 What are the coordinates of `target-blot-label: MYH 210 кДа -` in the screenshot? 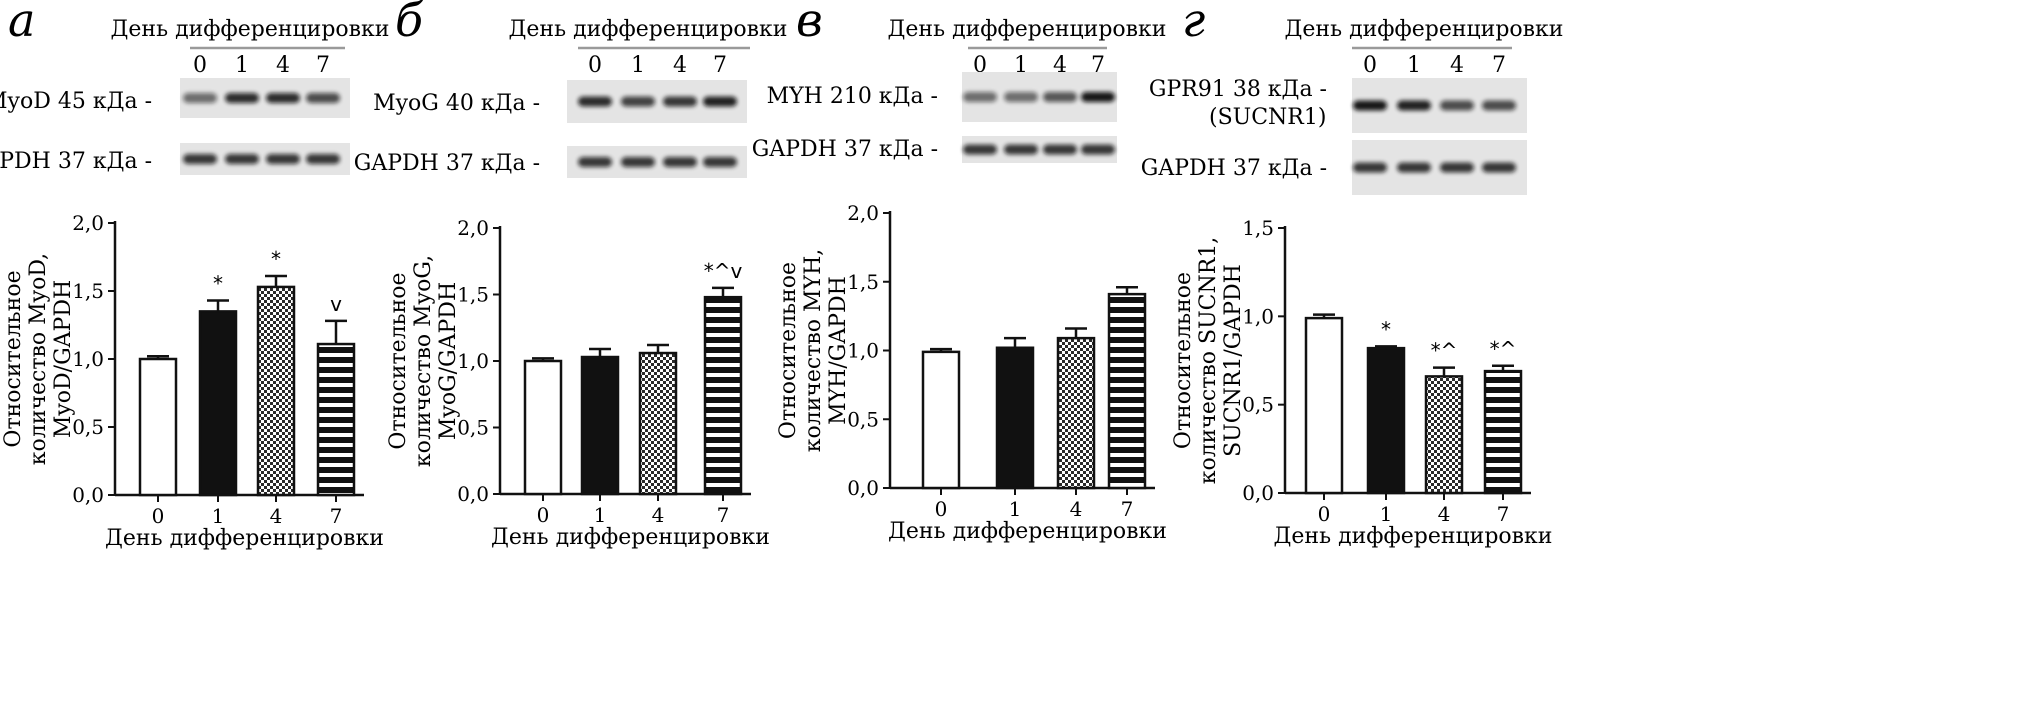 It's located at (852, 96).